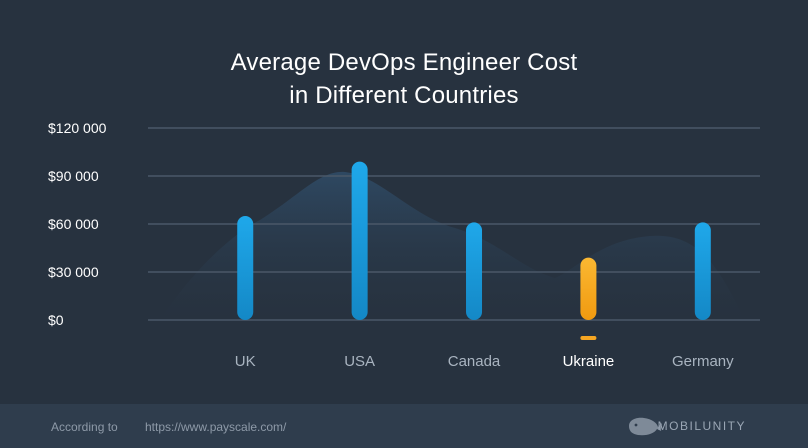 The height and width of the screenshot is (448, 808). Describe the element at coordinates (245, 361) in the screenshot. I see `x-tick-label: UK` at that location.